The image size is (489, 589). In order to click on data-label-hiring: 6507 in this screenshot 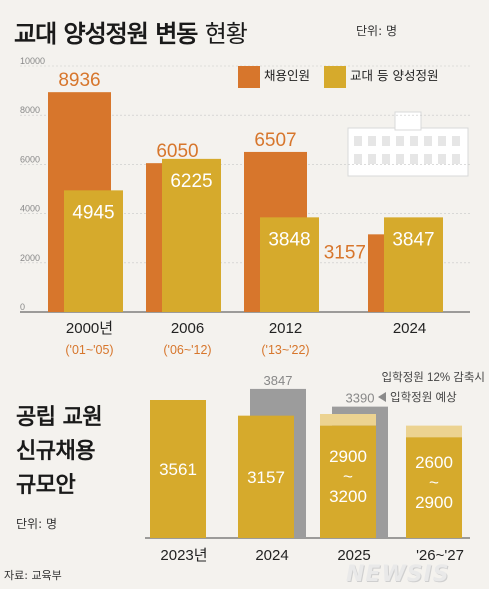, I will do `click(275, 140)`.